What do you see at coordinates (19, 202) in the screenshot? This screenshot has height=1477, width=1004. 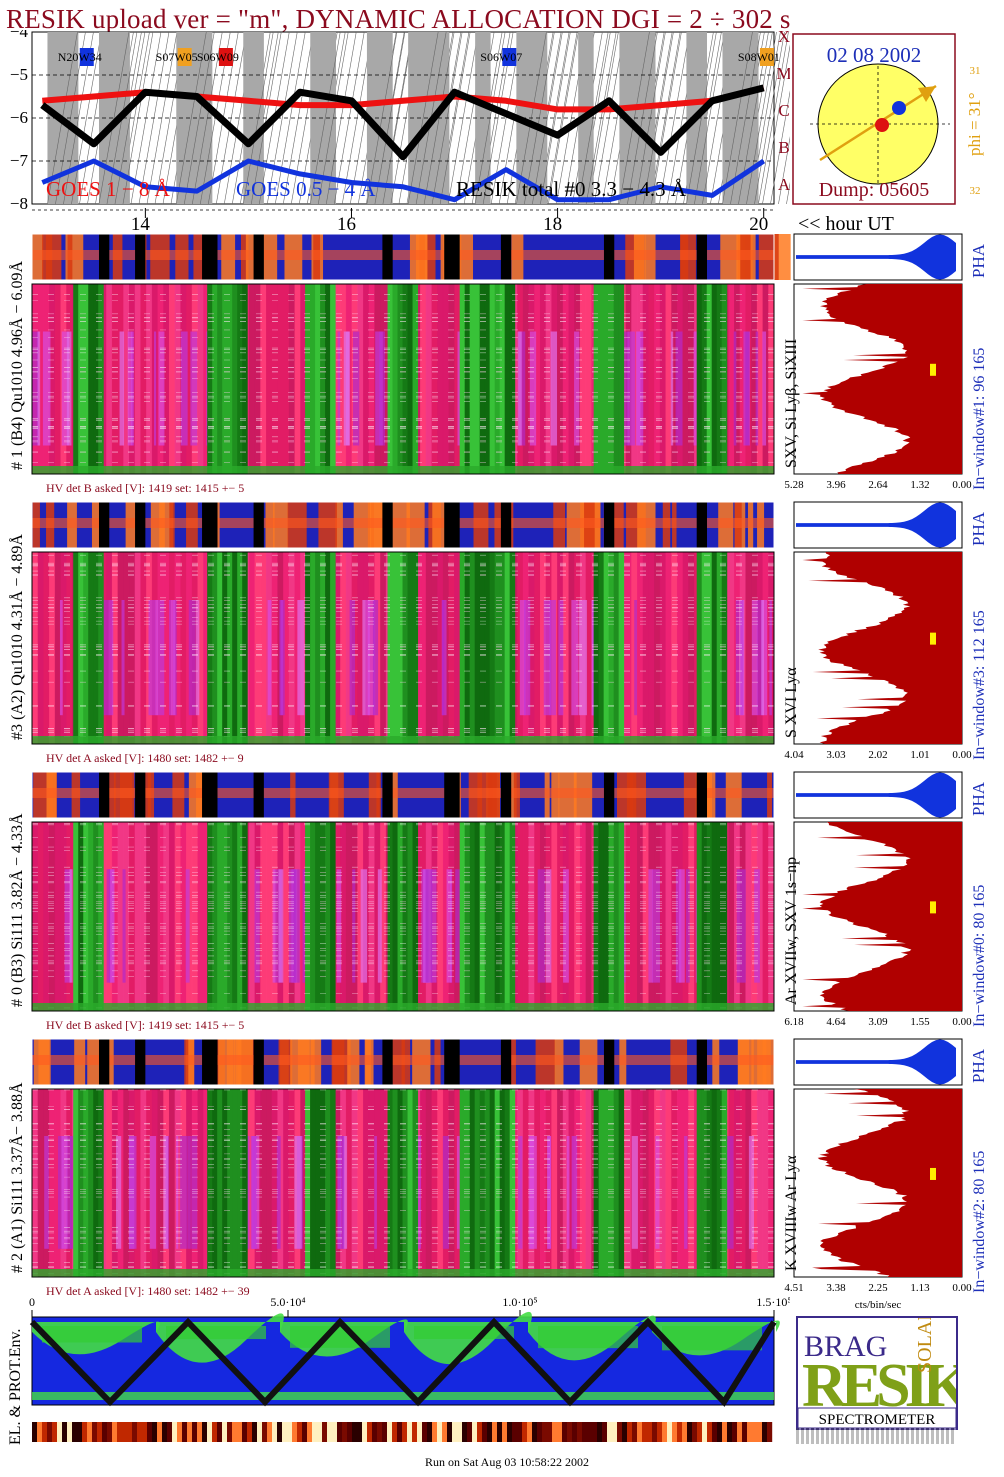 I see `goes-y-tick: −8` at bounding box center [19, 202].